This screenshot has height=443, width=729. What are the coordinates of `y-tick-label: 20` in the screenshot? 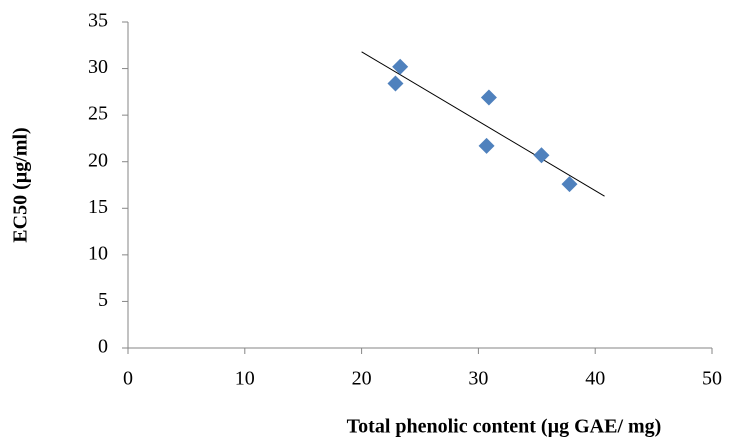 It's located at (98, 160).